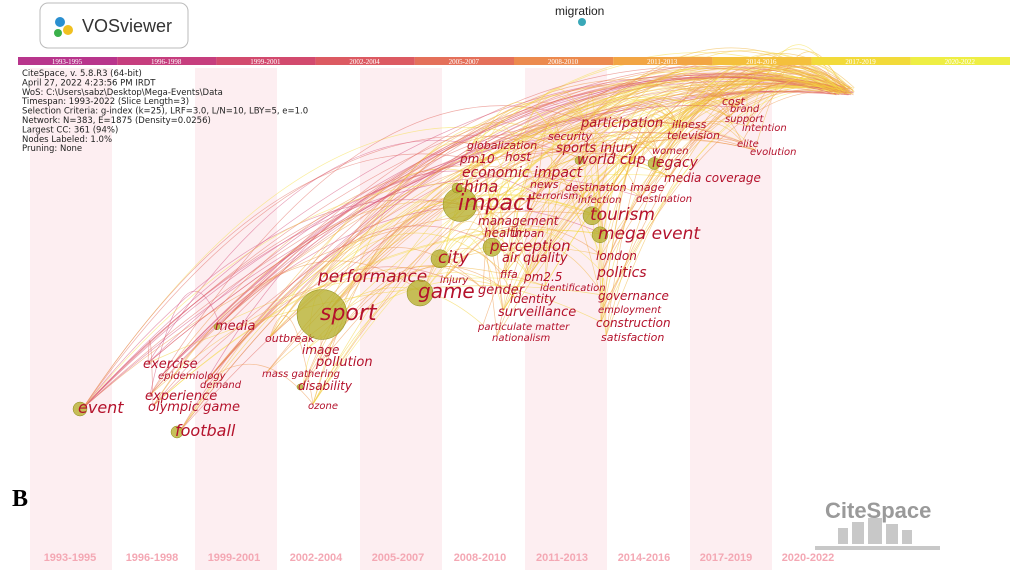 This screenshot has width=1012, height=570. I want to click on keyword-label: health, so click(503, 233).